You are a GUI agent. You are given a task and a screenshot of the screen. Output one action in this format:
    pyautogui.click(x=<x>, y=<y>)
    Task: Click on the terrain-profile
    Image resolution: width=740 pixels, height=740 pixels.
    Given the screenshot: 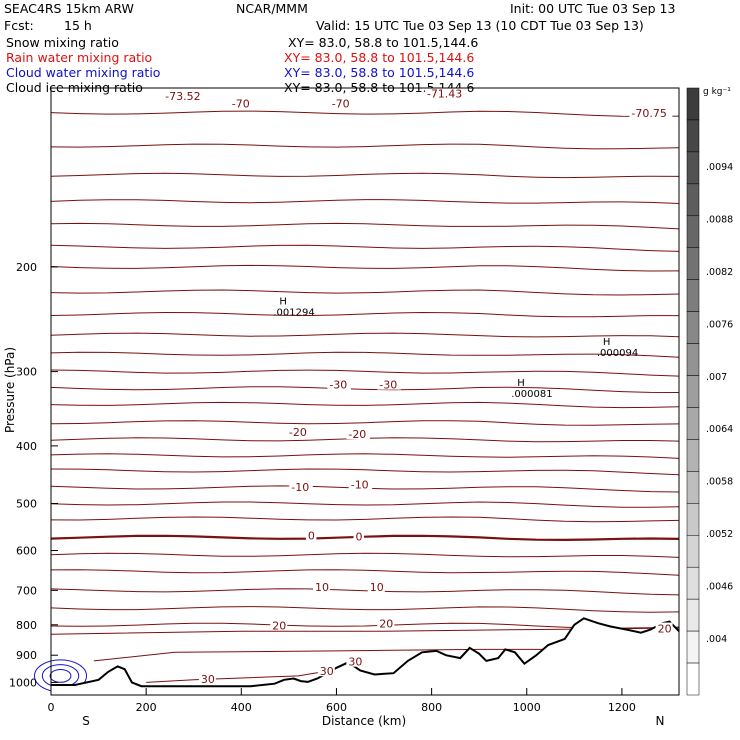 What is the action you would take?
    pyautogui.click(x=365, y=652)
    